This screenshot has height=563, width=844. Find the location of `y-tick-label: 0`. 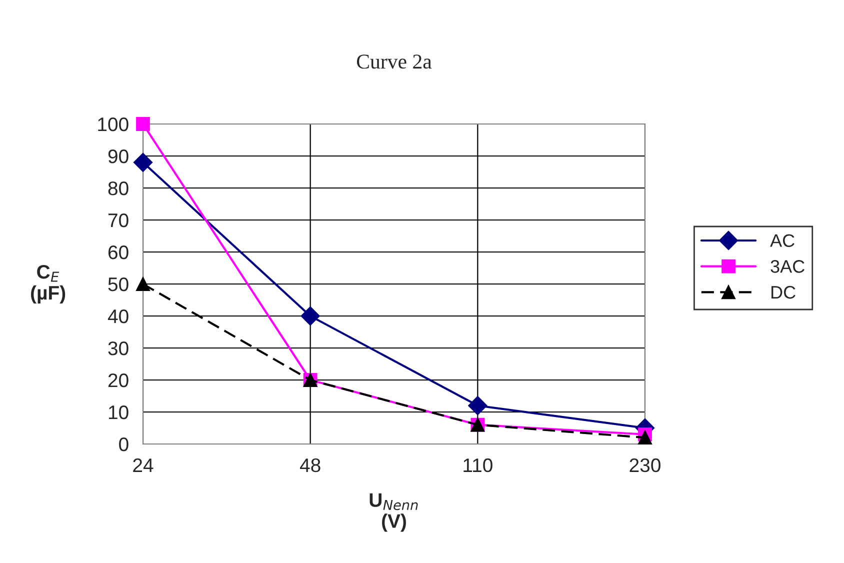

y-tick-label: 0 is located at coordinates (123, 444).